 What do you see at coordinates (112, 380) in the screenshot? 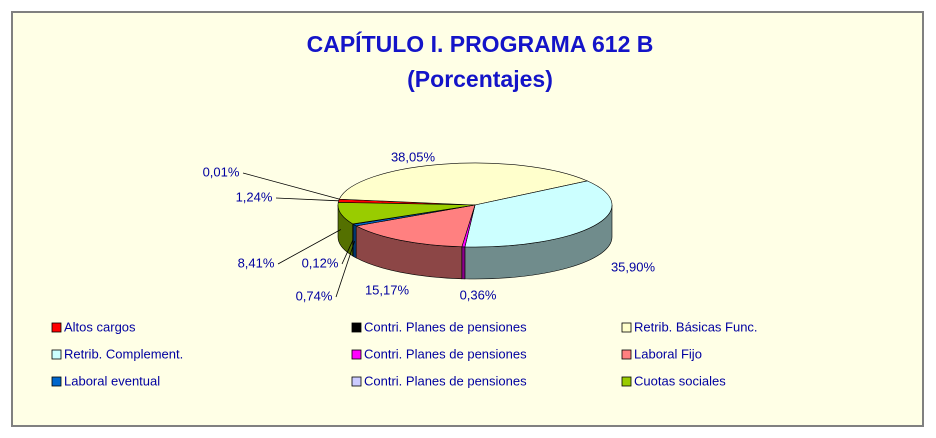
I see `legend-label: Laboral eventual` at bounding box center [112, 380].